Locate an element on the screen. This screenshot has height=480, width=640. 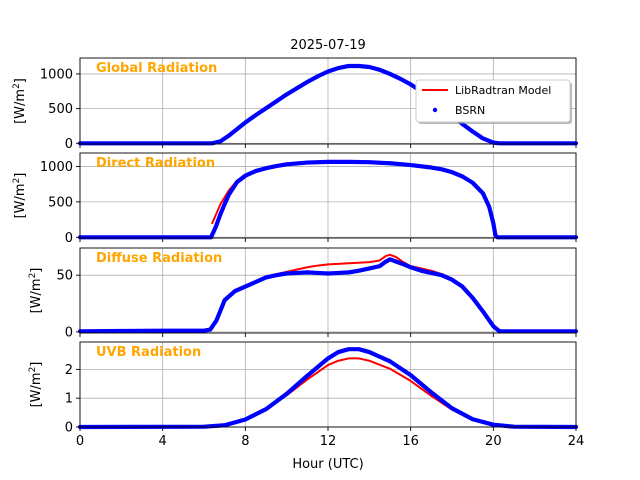
panel-title: Direct Radiation is located at coordinates (155, 163).